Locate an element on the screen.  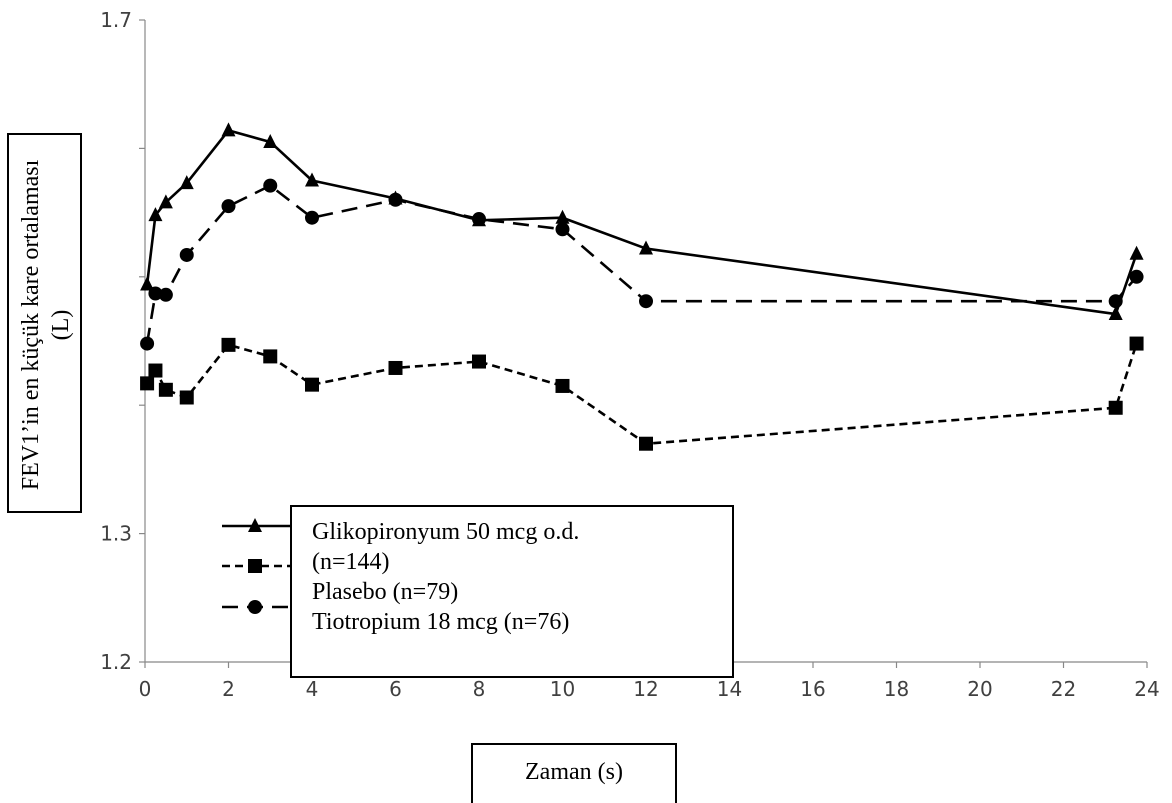
x-axis-label-box: Zaman (s) is located at coordinates (574, 773).